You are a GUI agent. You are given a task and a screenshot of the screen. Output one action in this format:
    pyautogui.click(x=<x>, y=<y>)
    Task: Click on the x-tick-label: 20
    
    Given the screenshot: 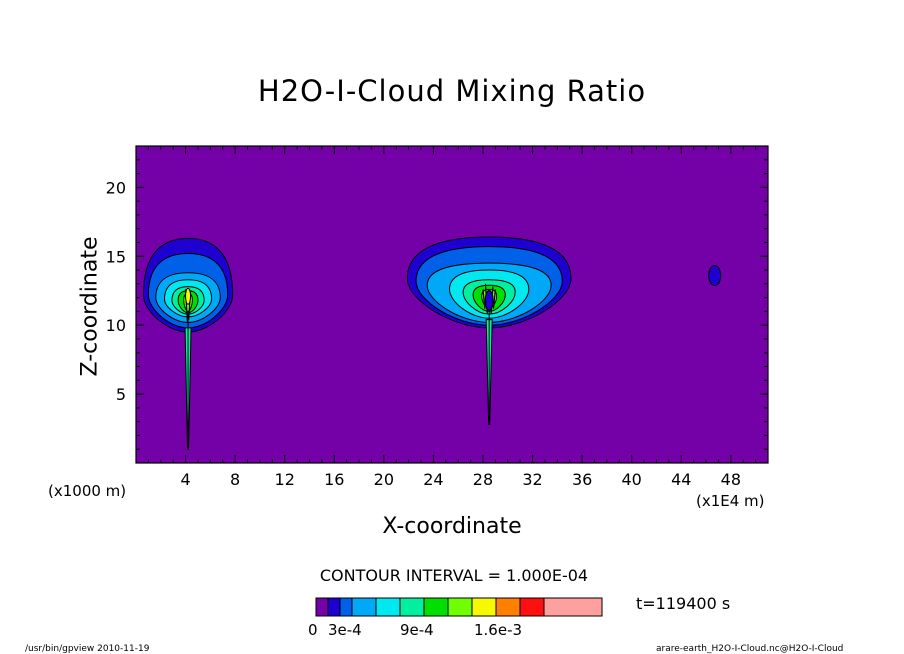 What is the action you would take?
    pyautogui.click(x=384, y=479)
    